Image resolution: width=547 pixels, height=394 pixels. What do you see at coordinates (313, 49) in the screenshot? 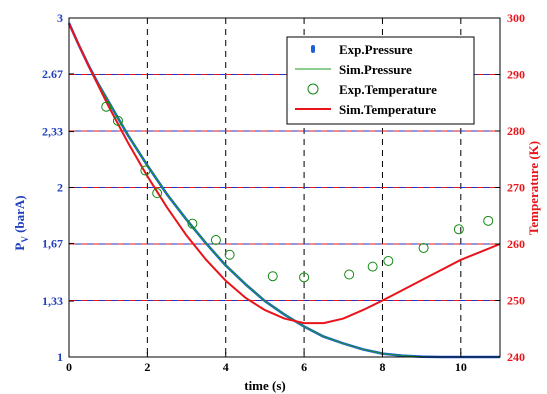
I see `legend-symbol-exp-pressure` at bounding box center [313, 49].